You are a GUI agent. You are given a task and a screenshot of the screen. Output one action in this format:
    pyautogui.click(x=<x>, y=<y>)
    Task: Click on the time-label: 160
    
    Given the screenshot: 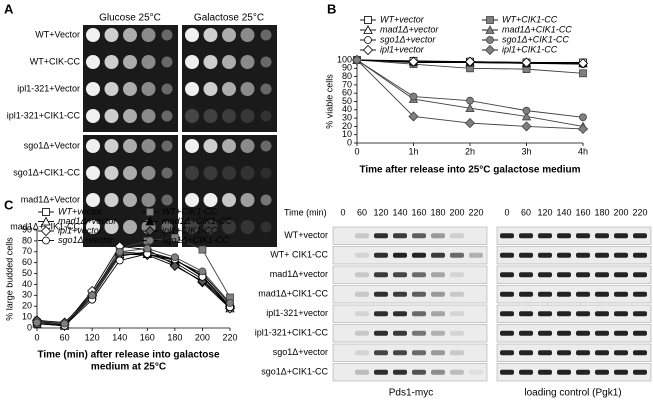 What is the action you would take?
    pyautogui.click(x=582, y=212)
    